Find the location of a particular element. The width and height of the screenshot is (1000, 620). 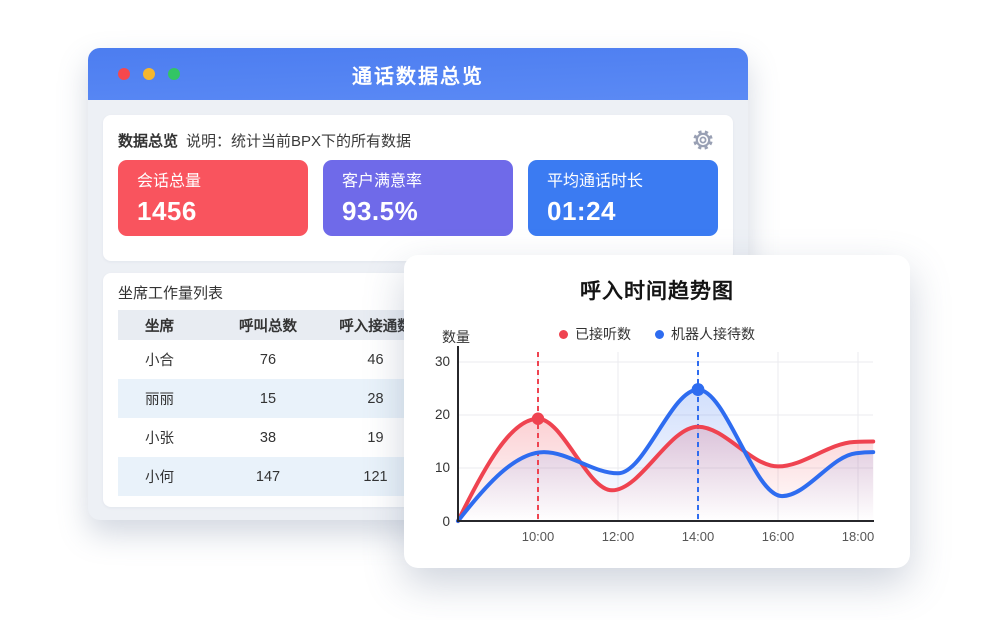

stat-label: 客户满意率 is located at coordinates (382, 181).